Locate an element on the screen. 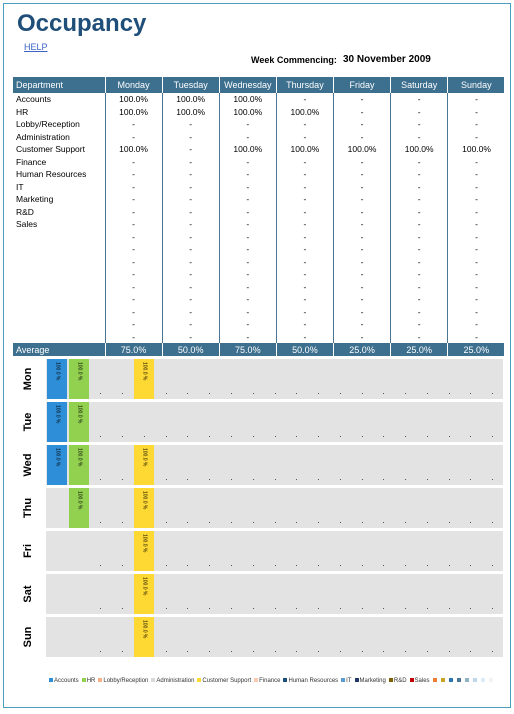 The height and width of the screenshot is (714, 514). help-link: HELP is located at coordinates (36, 47).